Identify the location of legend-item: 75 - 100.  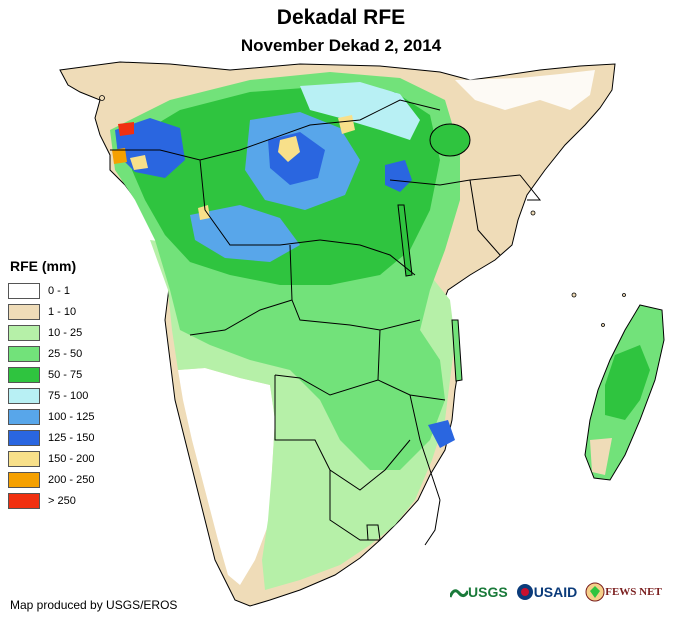
(51, 395).